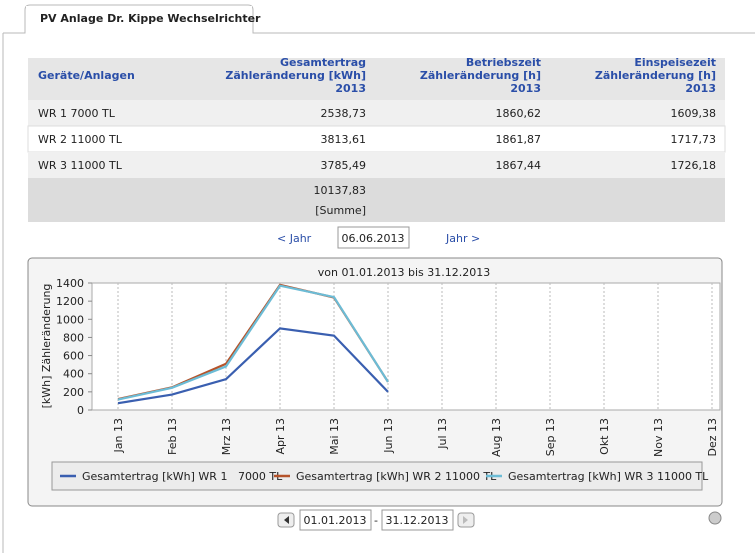 This screenshot has width=755, height=556. I want to click on legend-label: Gesamtertrag [kWh] WR 2 11000 TL, so click(396, 476).